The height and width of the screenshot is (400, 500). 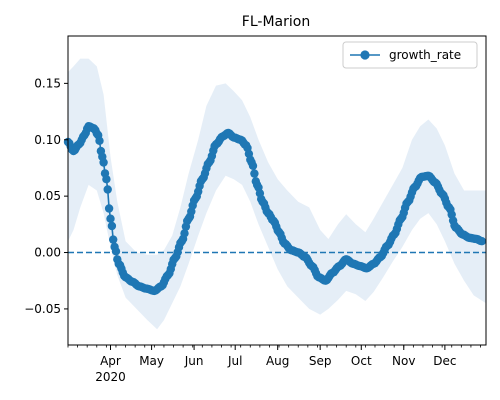 What do you see at coordinates (47, 196) in the screenshot?
I see `y-tick-label: 0.05` at bounding box center [47, 196].